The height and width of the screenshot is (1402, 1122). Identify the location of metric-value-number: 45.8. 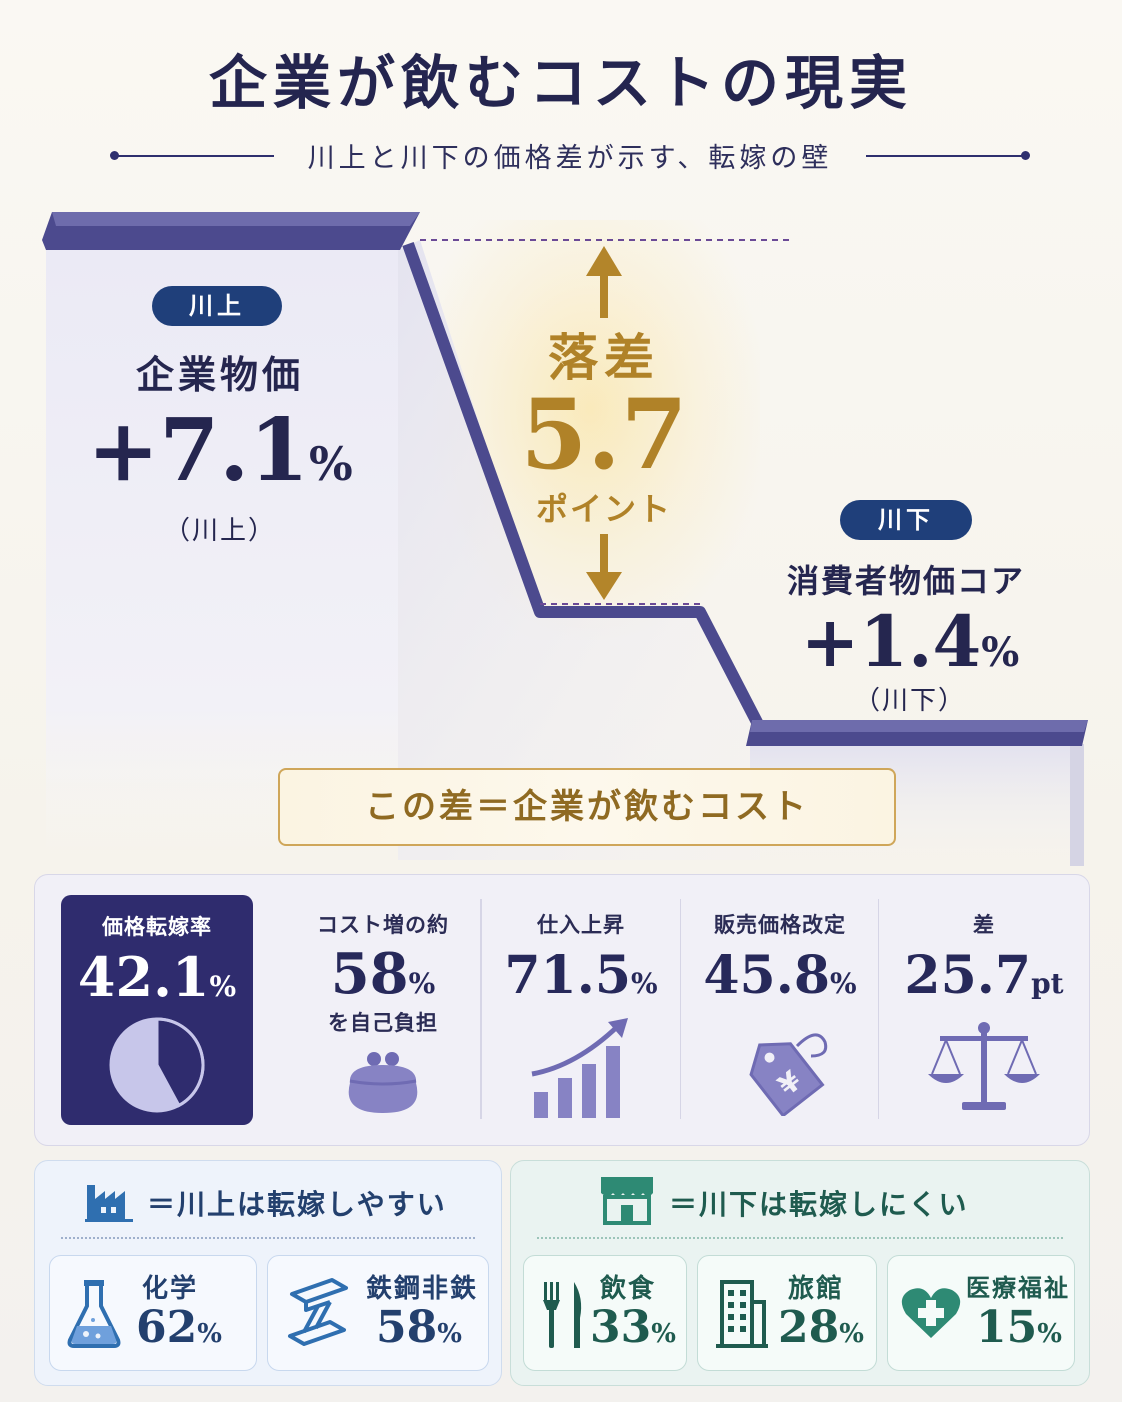
(767, 975).